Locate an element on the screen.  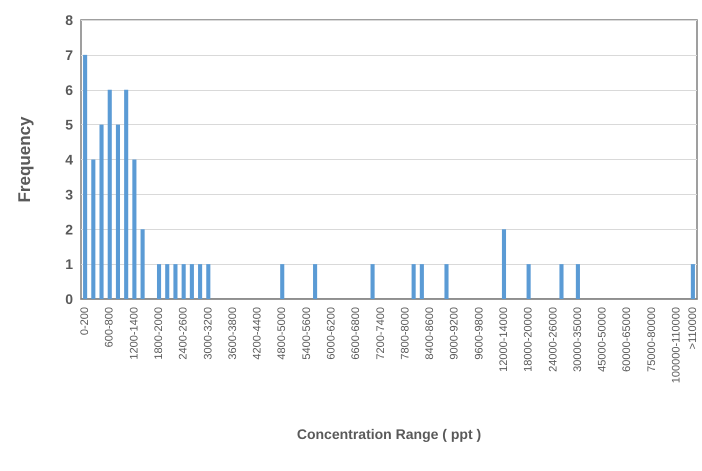
x-tick-label: 8400-8600 is located at coordinates (430, 333).